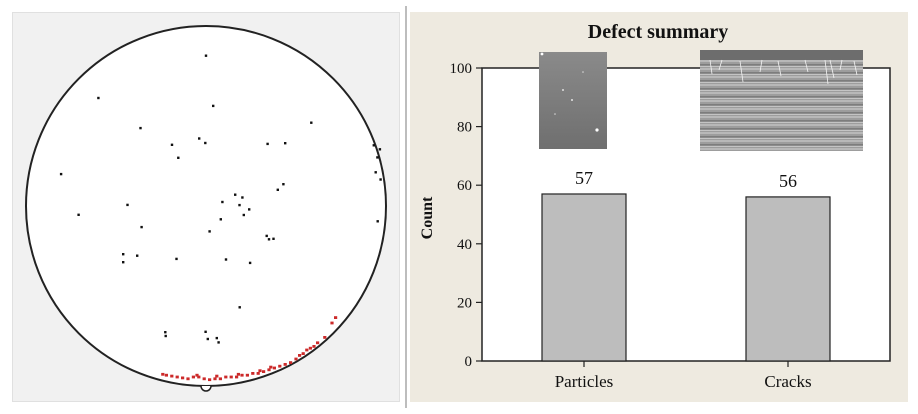 Image resolution: width=918 pixels, height=414 pixels. What do you see at coordinates (584, 178) in the screenshot?
I see `data-label: 57` at bounding box center [584, 178].